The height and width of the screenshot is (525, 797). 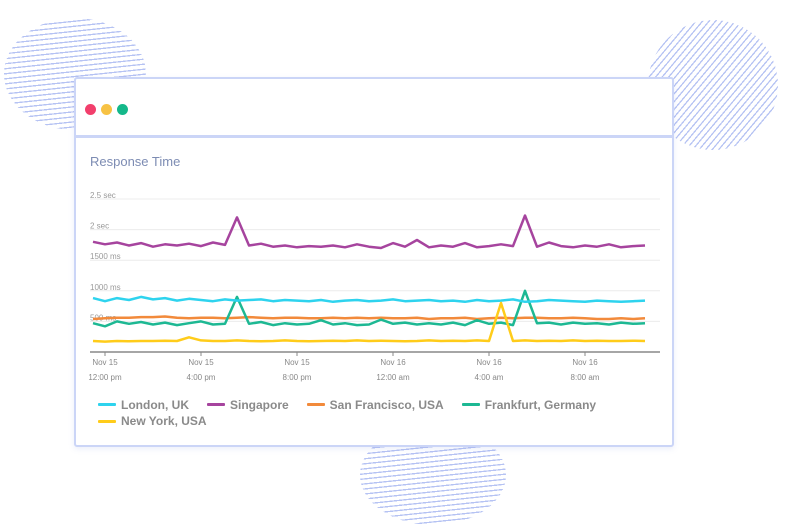 I want to click on y-tick-label: 2.5 sec, so click(x=103, y=195).